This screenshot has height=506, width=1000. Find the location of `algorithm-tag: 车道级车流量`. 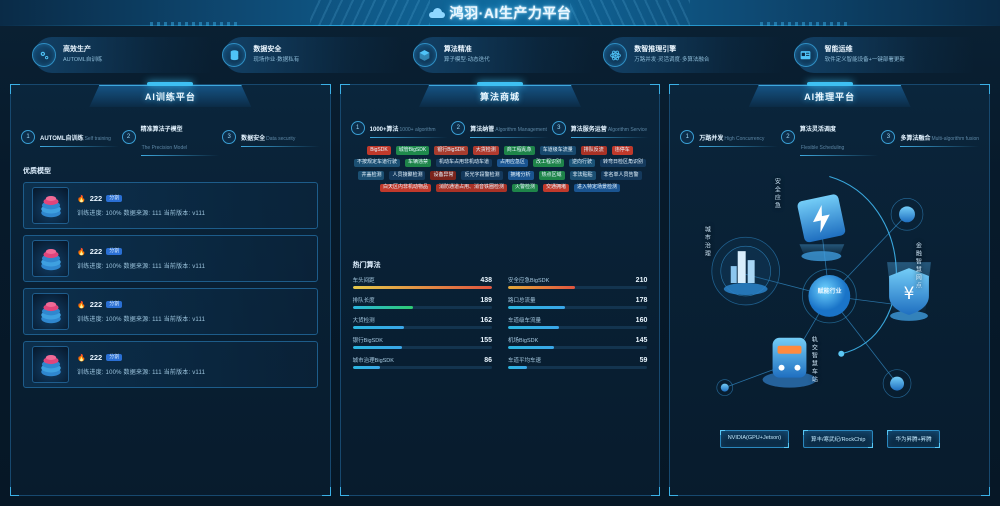

algorithm-tag: 车道级车流量 is located at coordinates (557, 150).